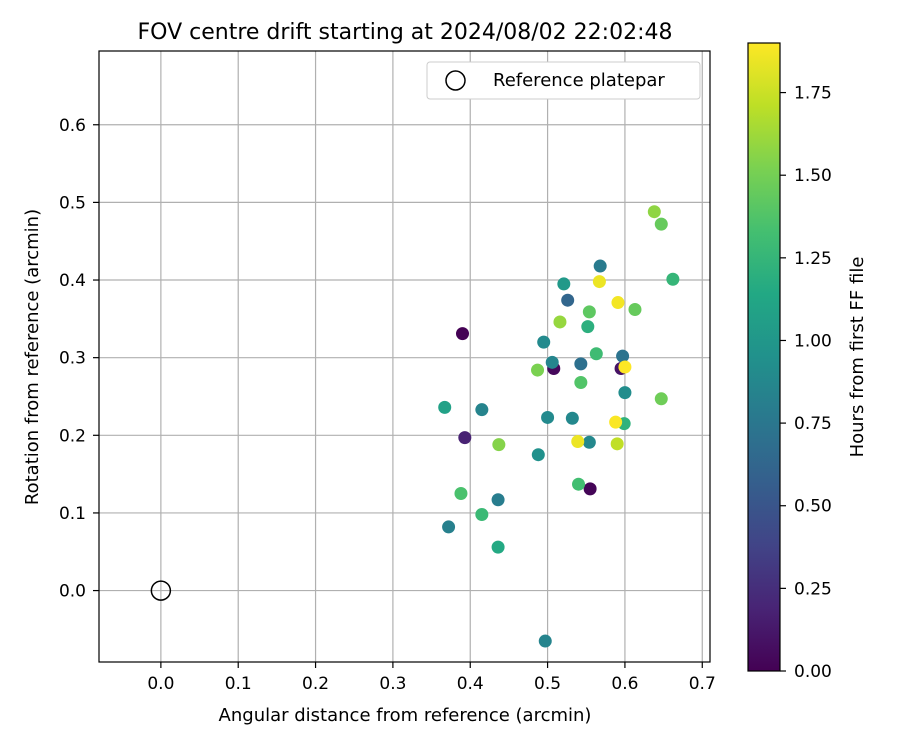  I want to click on x-tick-label: 0.7, so click(702, 684).